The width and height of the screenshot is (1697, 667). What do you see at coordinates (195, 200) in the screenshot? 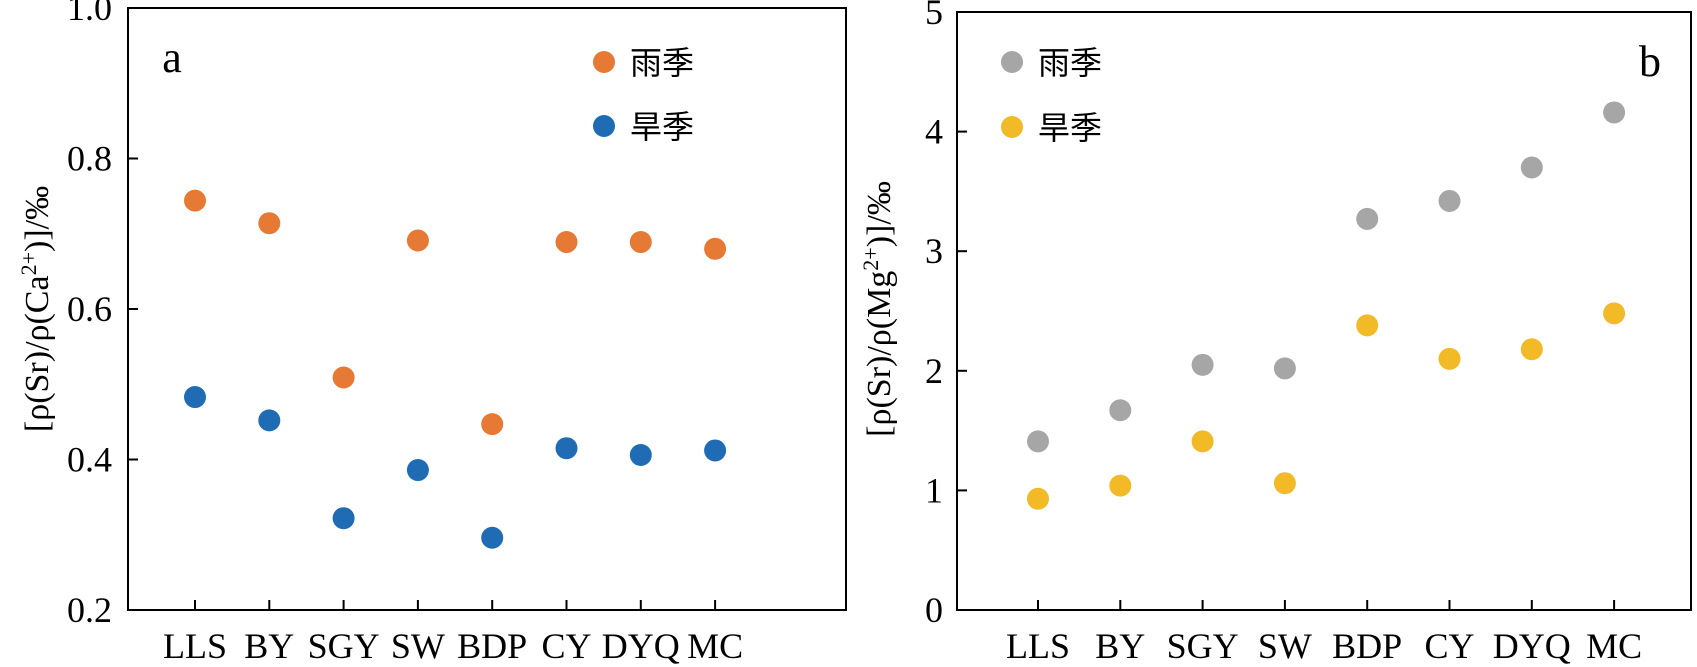
I see `data-point-a-rain-lls` at bounding box center [195, 200].